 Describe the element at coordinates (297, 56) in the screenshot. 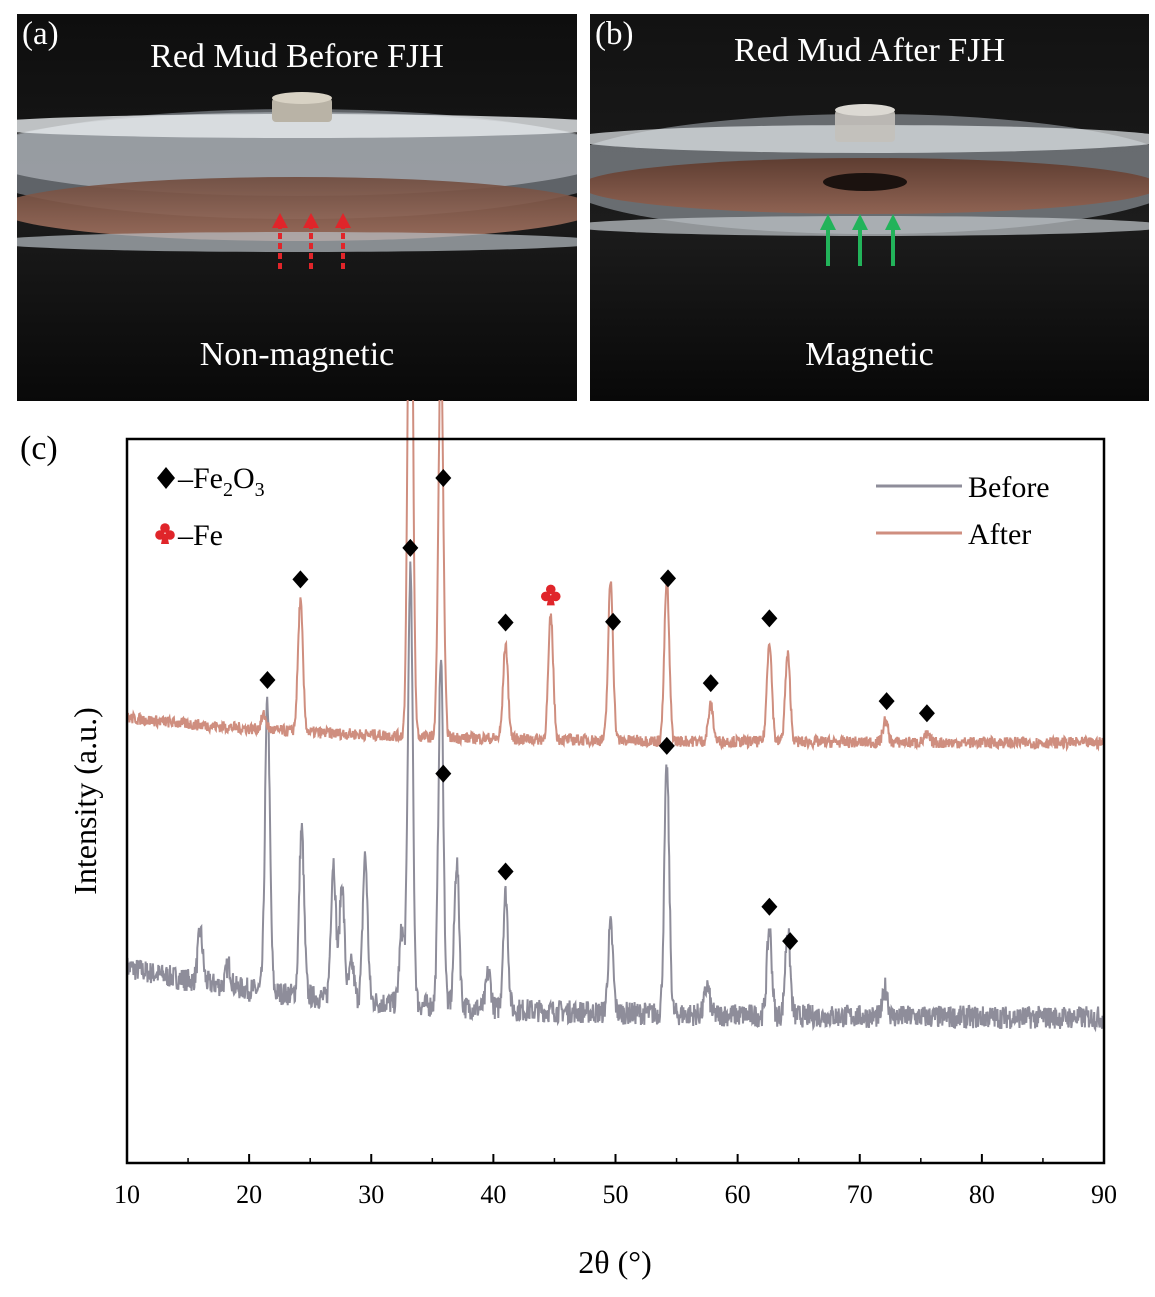

I see `photo-title-a: Red Mud Before FJH` at that location.